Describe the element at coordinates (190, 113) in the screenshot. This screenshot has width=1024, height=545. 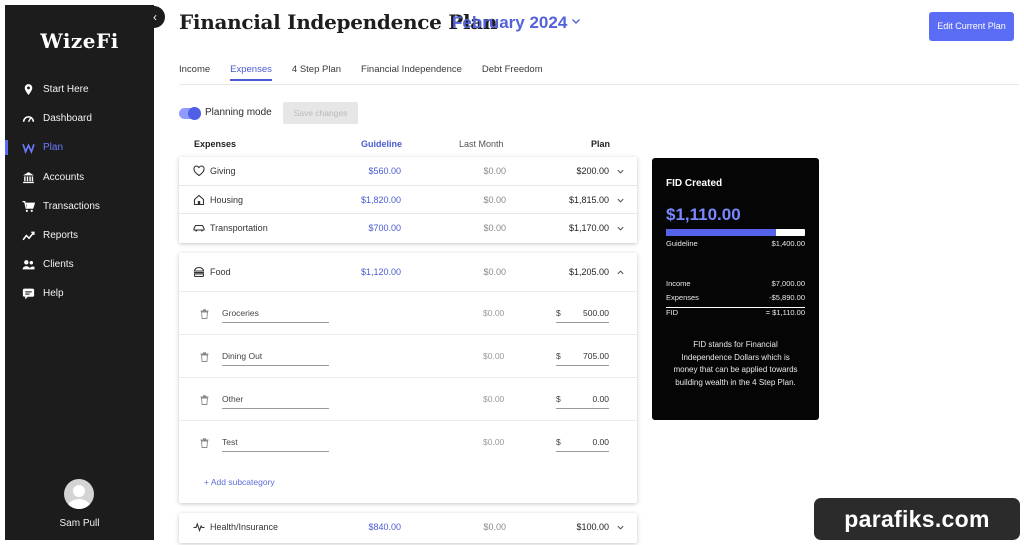
I see `planning-mode-toggle` at that location.